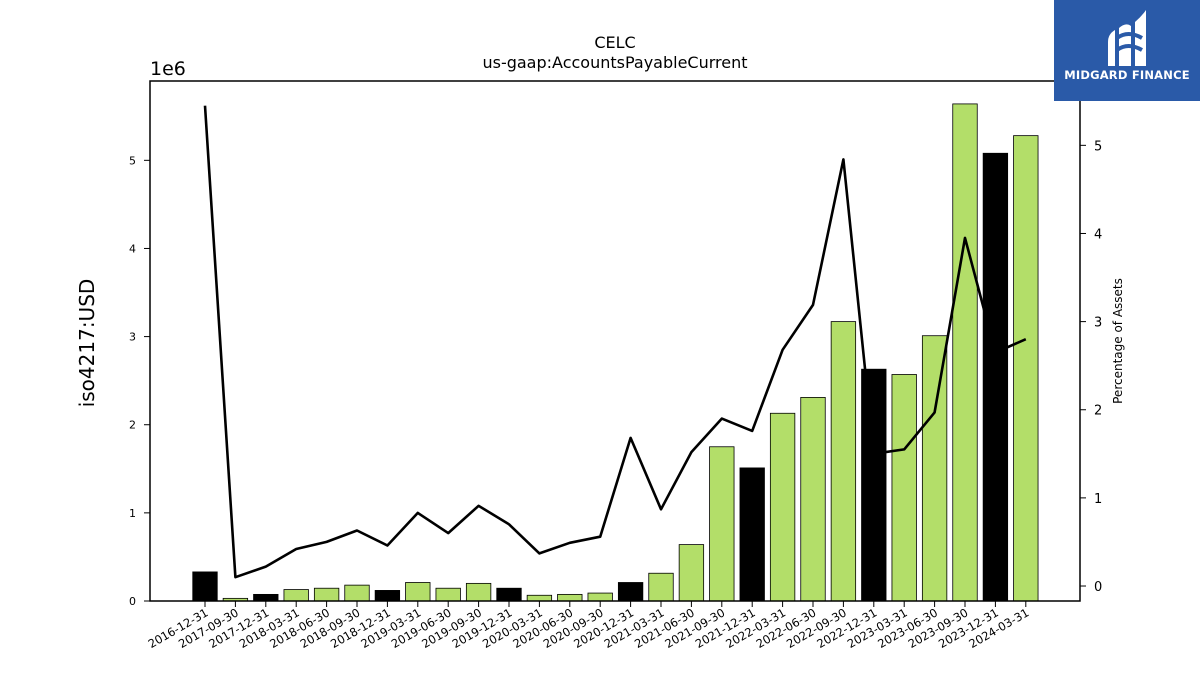  I want to click on y-tick-label: 1, so click(132, 513).